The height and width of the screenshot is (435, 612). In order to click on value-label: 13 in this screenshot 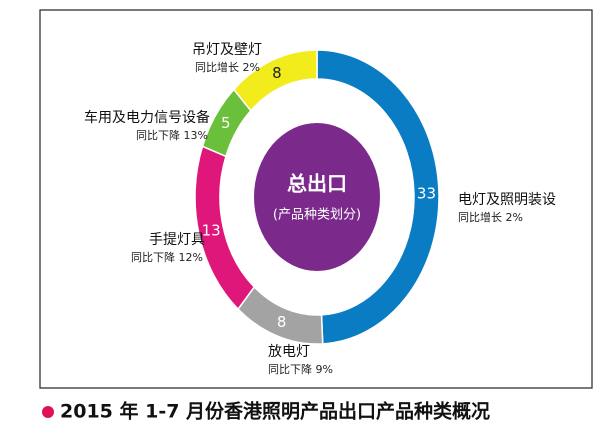, I will do `click(211, 230)`.